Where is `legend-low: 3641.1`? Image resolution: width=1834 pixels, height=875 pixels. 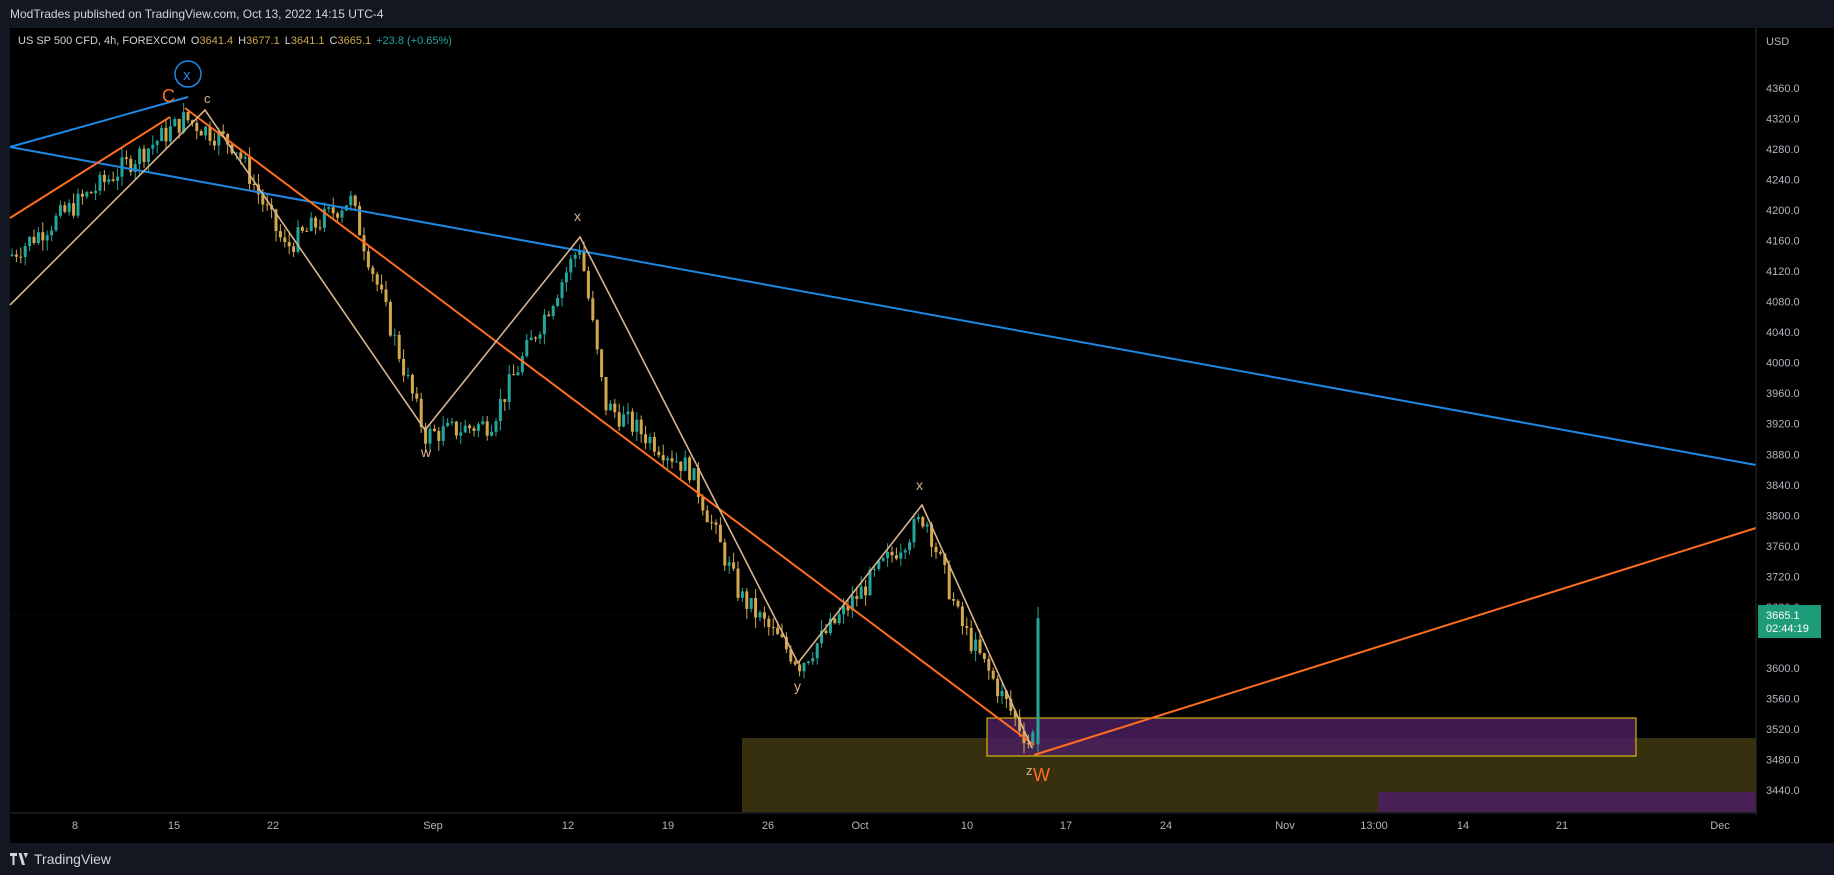 legend-low: 3641.1 is located at coordinates (307, 41).